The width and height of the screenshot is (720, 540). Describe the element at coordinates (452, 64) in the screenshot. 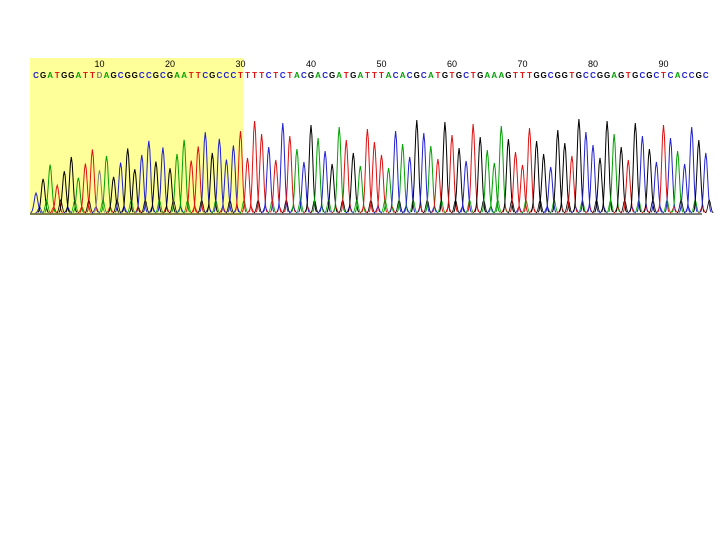

I see `position-label: 60` at that location.